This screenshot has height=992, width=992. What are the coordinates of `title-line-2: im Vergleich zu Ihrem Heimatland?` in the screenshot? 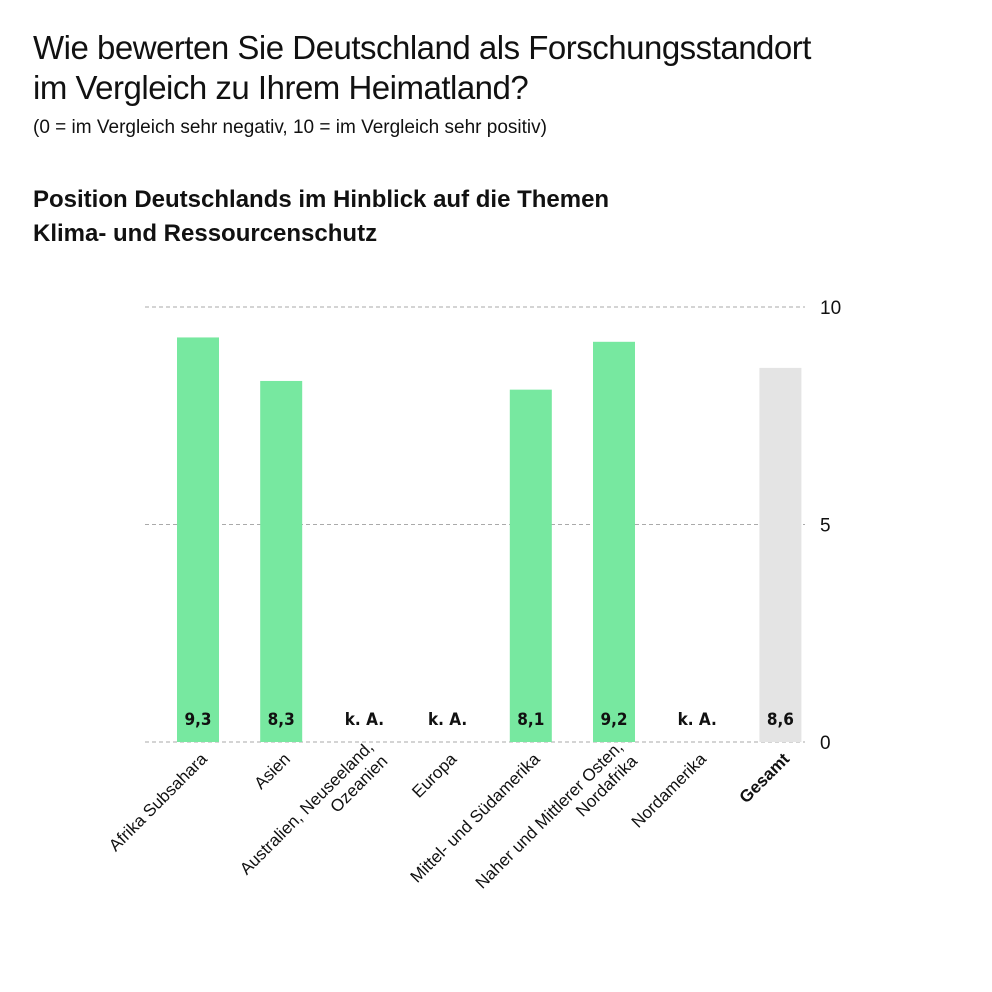 It's located at (281, 87).